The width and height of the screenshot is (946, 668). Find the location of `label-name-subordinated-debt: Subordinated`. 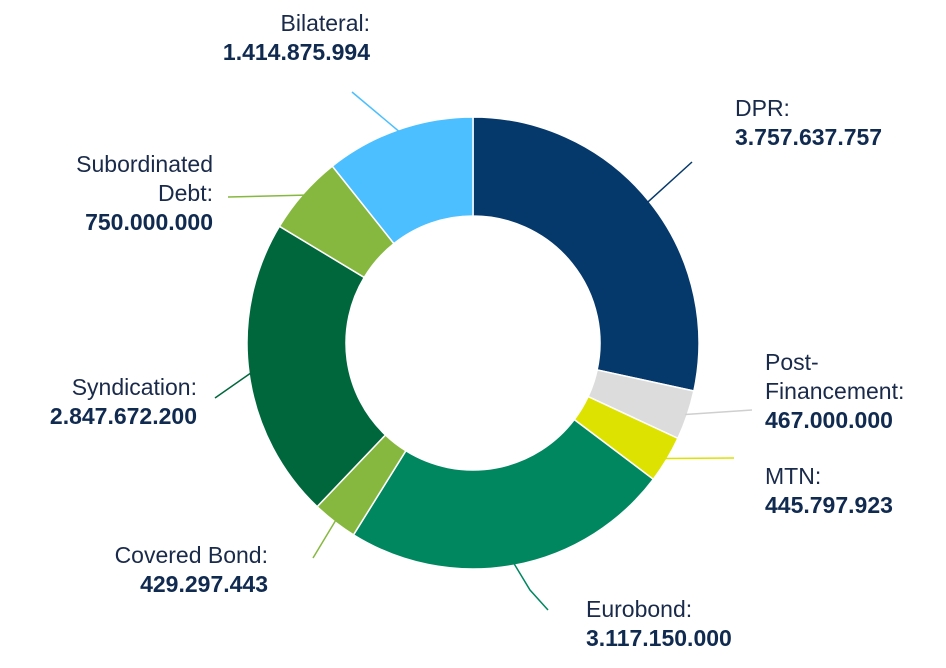

label-name-subordinated-debt: Subordinated is located at coordinates (144, 164).